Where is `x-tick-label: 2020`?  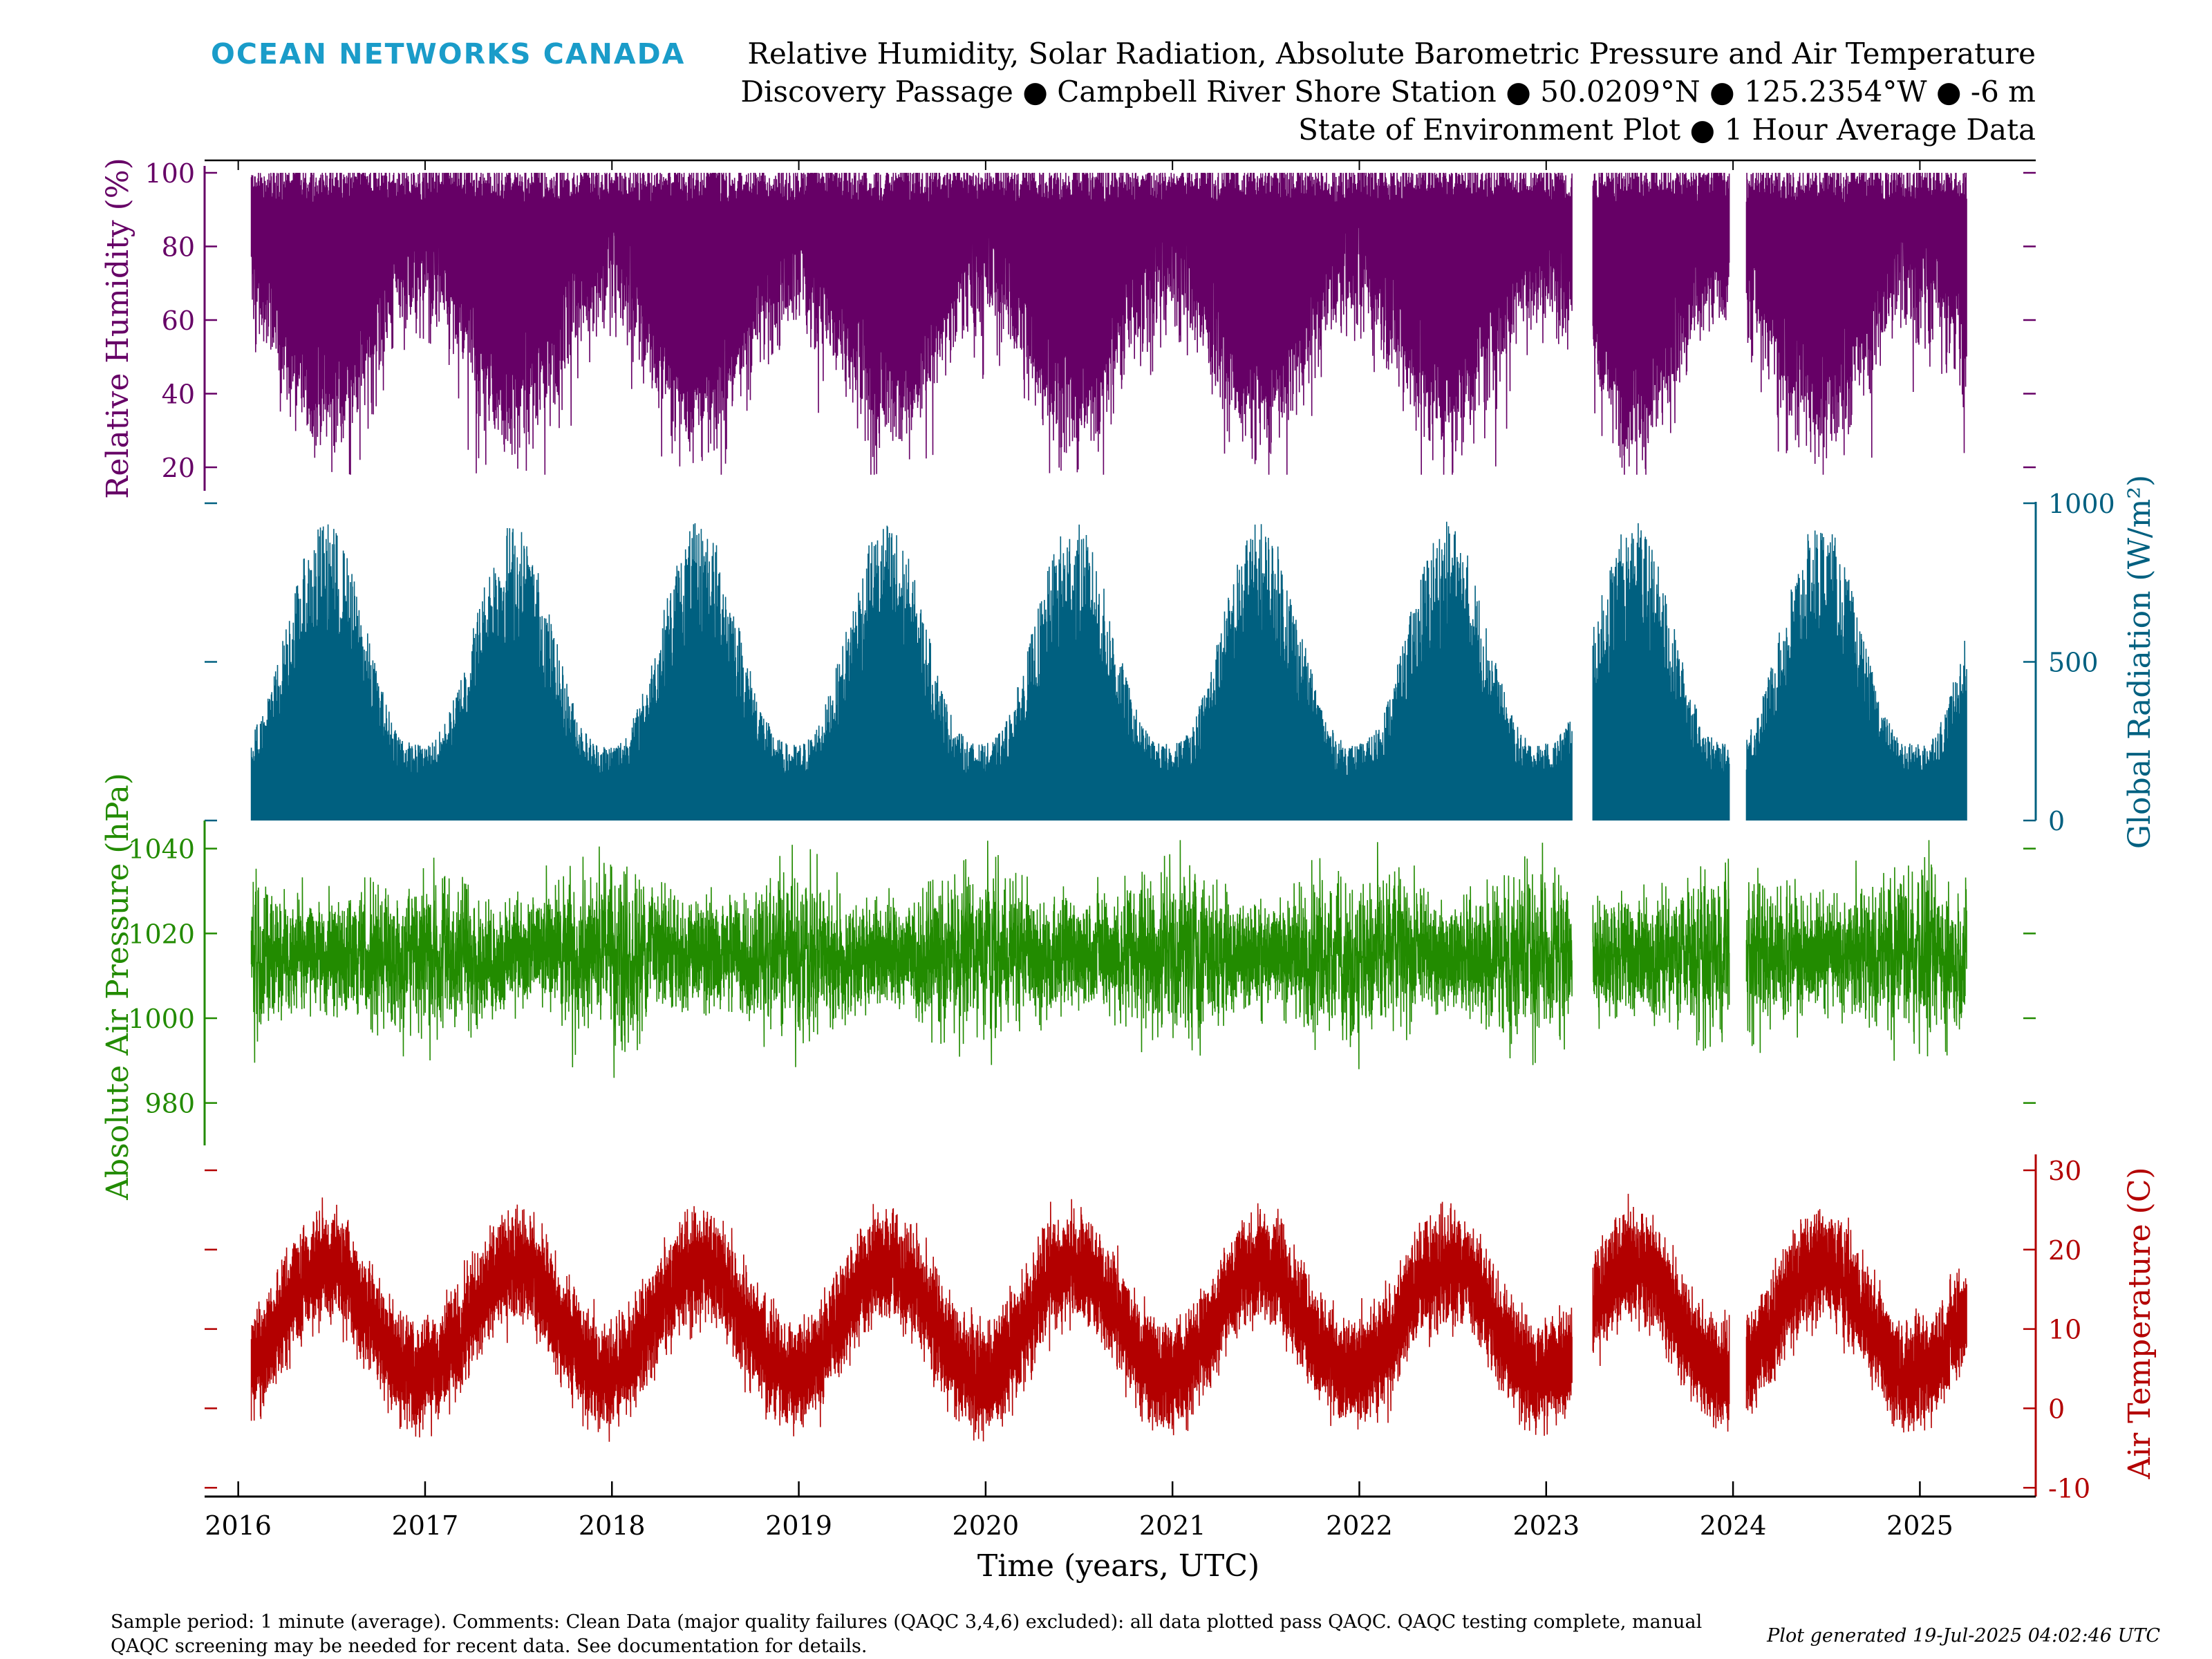
x-tick-label: 2020 is located at coordinates (986, 1525).